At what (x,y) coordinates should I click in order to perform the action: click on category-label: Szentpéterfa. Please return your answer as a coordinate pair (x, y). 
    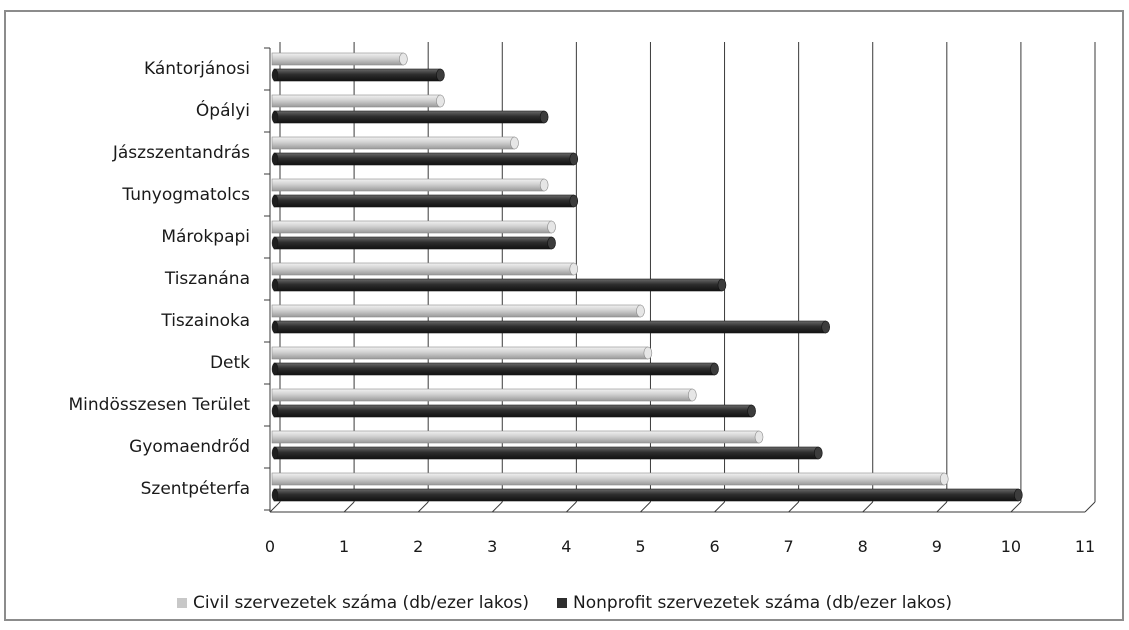
    Looking at the image, I should click on (195, 489).